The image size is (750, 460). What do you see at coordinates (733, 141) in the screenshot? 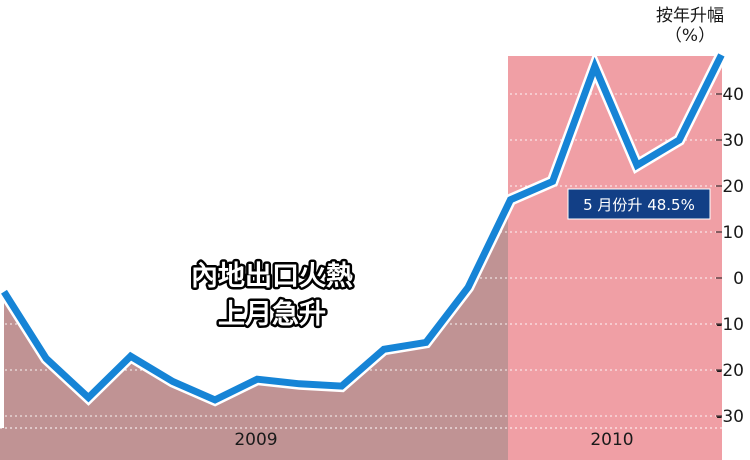
I see `y-tick-label: 30` at bounding box center [733, 141].